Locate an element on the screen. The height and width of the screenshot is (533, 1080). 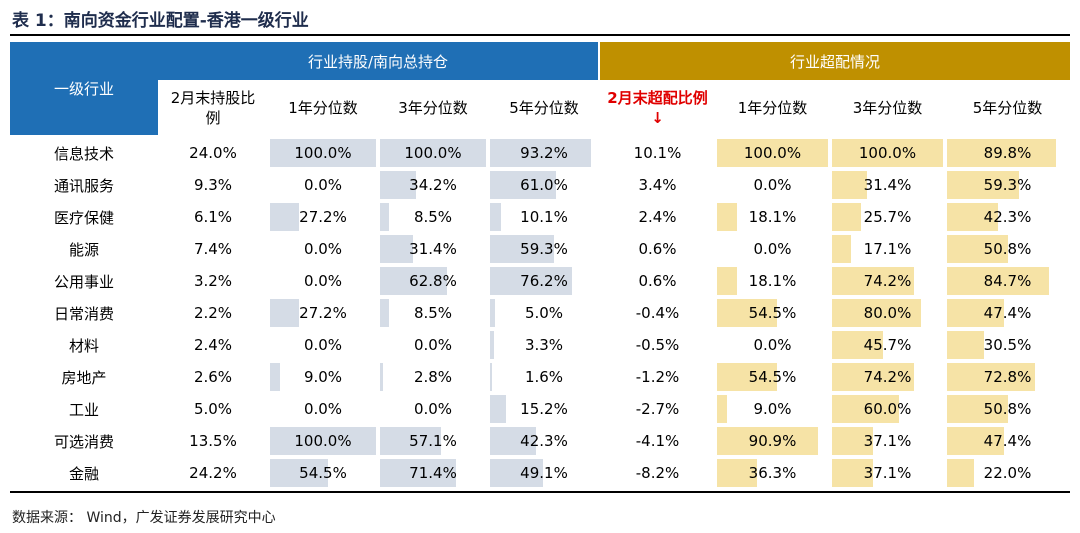
cell-value: -2.7% is located at coordinates (657, 409).